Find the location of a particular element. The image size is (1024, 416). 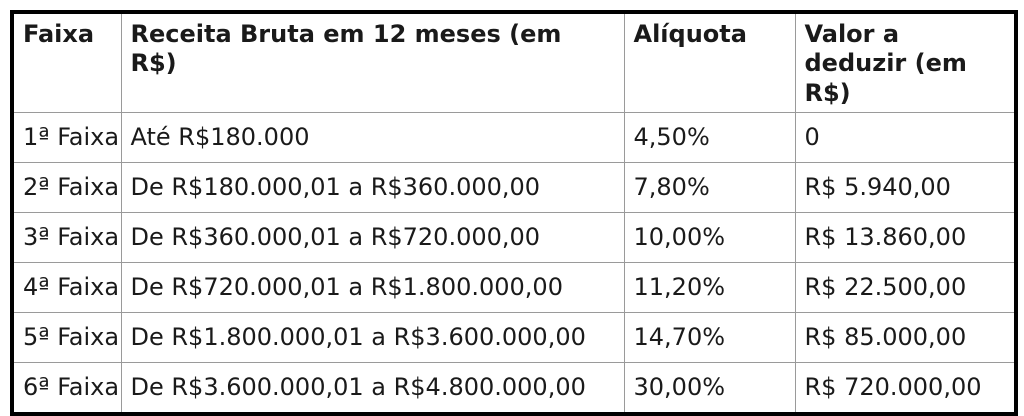

table-cell-aliquota: 30,00% is located at coordinates (709, 388).